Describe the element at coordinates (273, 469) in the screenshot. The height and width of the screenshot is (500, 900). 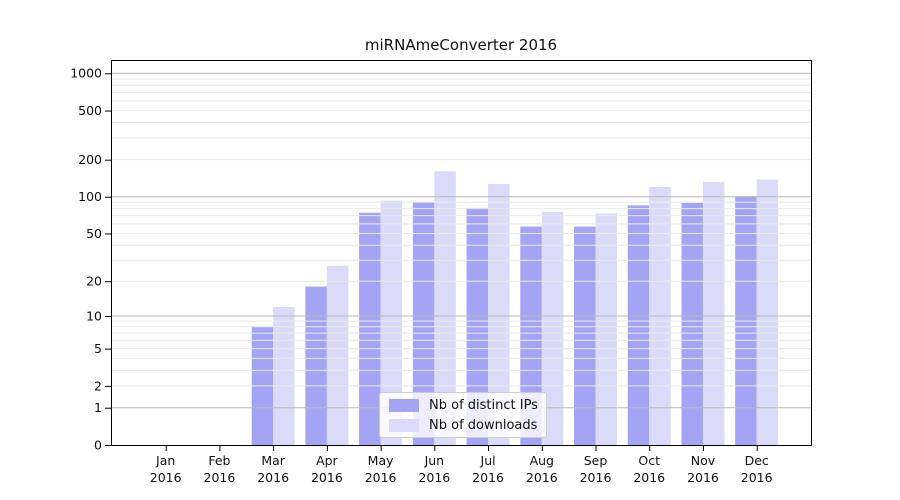
I see `x-tick-label: Mar 2016` at that location.